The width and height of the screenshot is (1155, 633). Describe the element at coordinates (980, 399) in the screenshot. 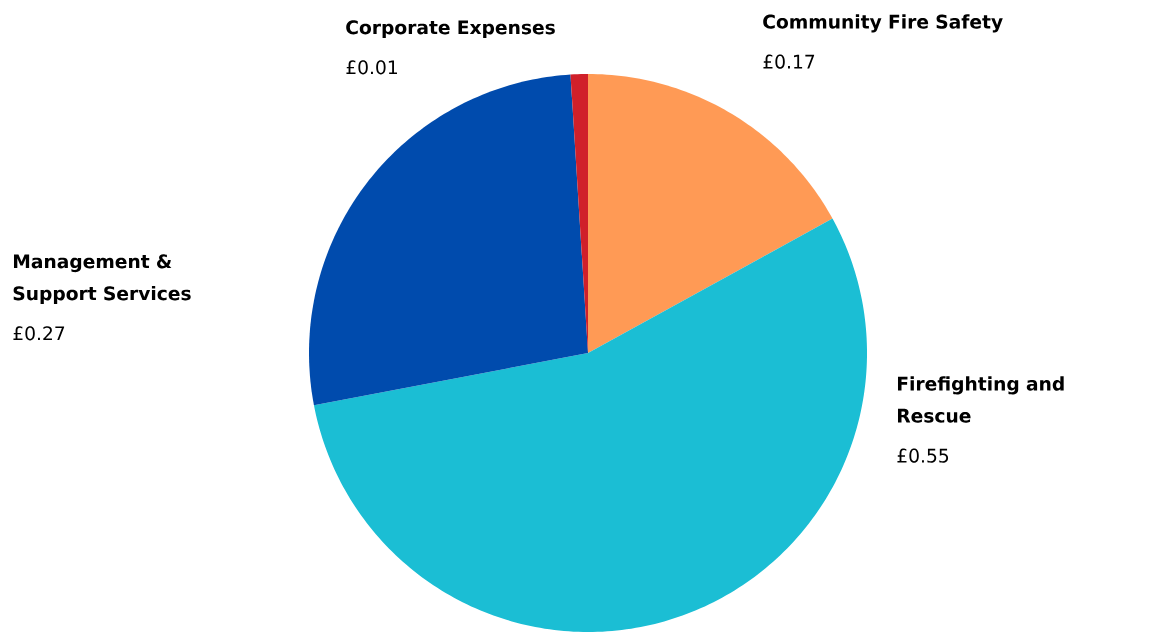

I see `slice-label: Firefighting and Rescue` at that location.